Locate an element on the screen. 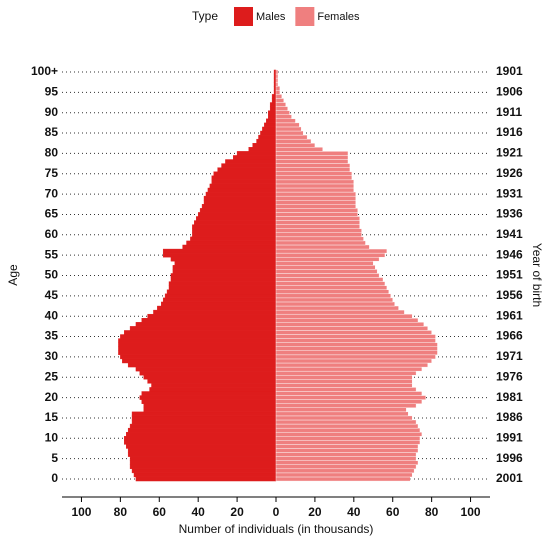 This screenshot has height=546, width=544. y2-tick-label: 1951 is located at coordinates (509, 275).